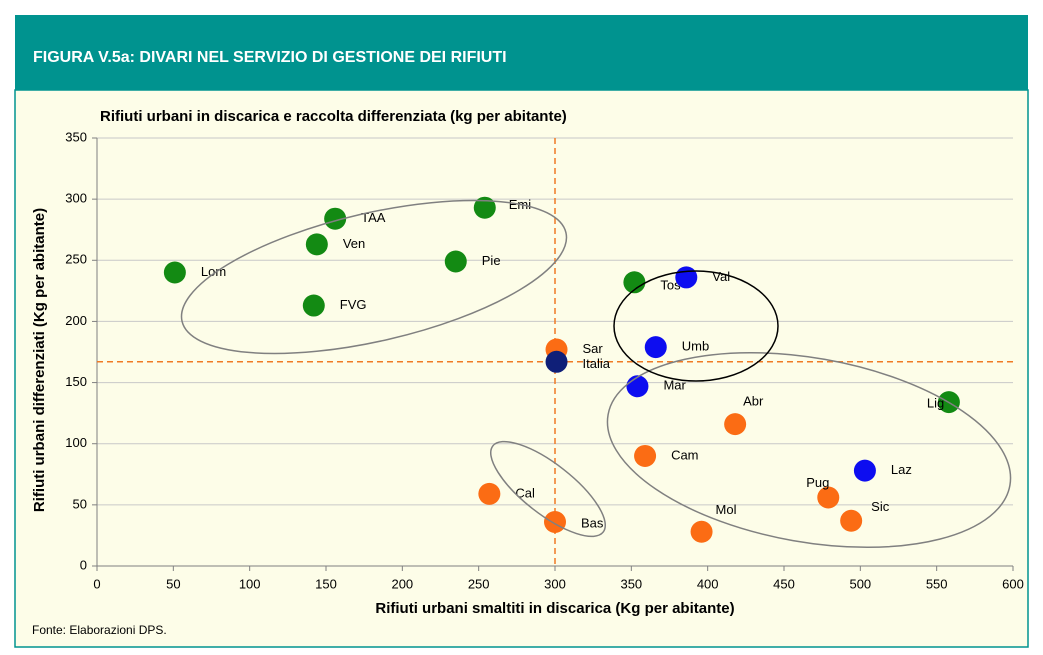  What do you see at coordinates (76, 381) in the screenshot?
I see `y-tick-label: 150` at bounding box center [76, 381].